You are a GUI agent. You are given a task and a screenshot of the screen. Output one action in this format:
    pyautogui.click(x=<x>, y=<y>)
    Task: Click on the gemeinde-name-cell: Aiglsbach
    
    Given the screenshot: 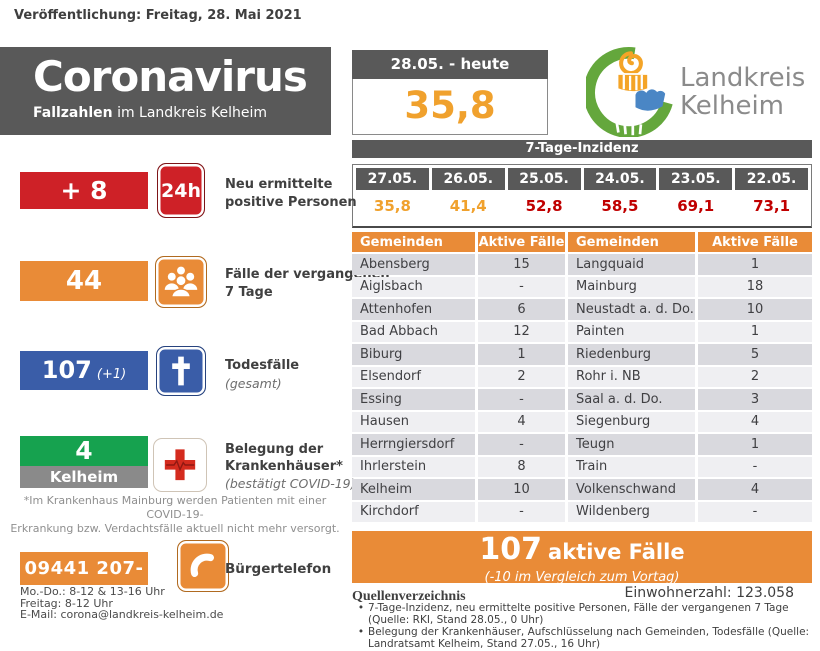 What is the action you would take?
    pyautogui.click(x=413, y=286)
    